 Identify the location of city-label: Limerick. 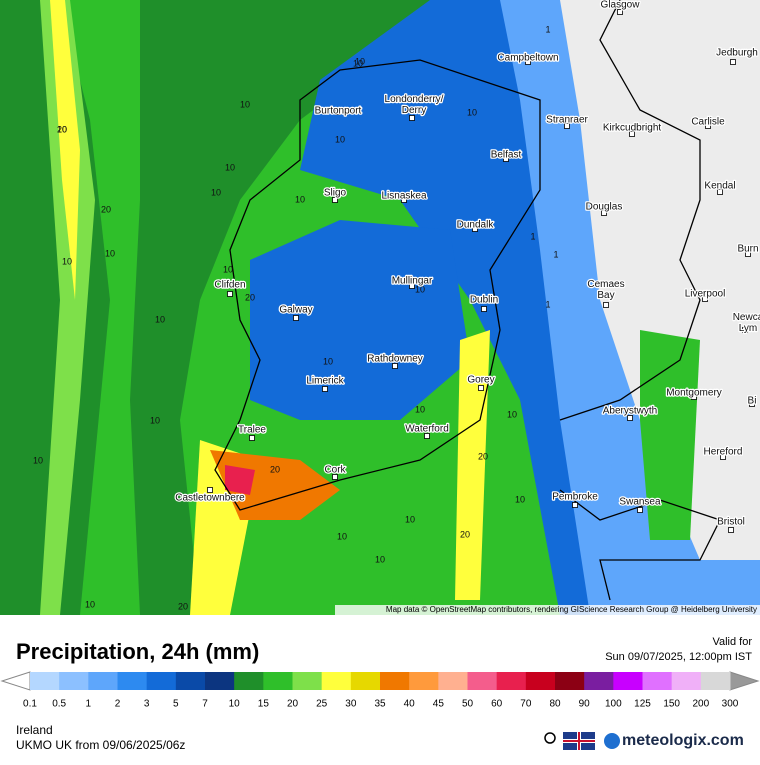
(325, 381).